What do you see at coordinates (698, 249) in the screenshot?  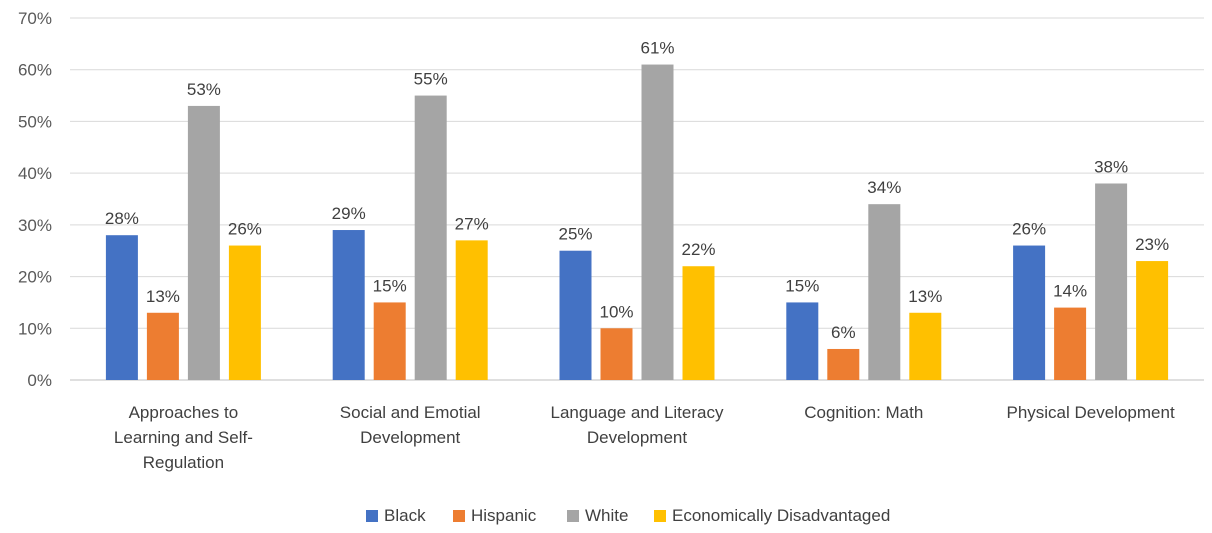 I see `data-label: 22%` at bounding box center [698, 249].